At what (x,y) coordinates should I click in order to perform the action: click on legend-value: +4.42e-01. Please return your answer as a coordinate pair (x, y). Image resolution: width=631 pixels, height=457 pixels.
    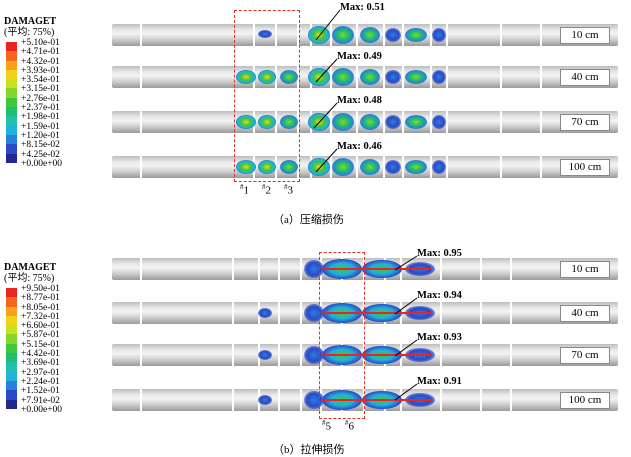
    Looking at the image, I should click on (40, 354).